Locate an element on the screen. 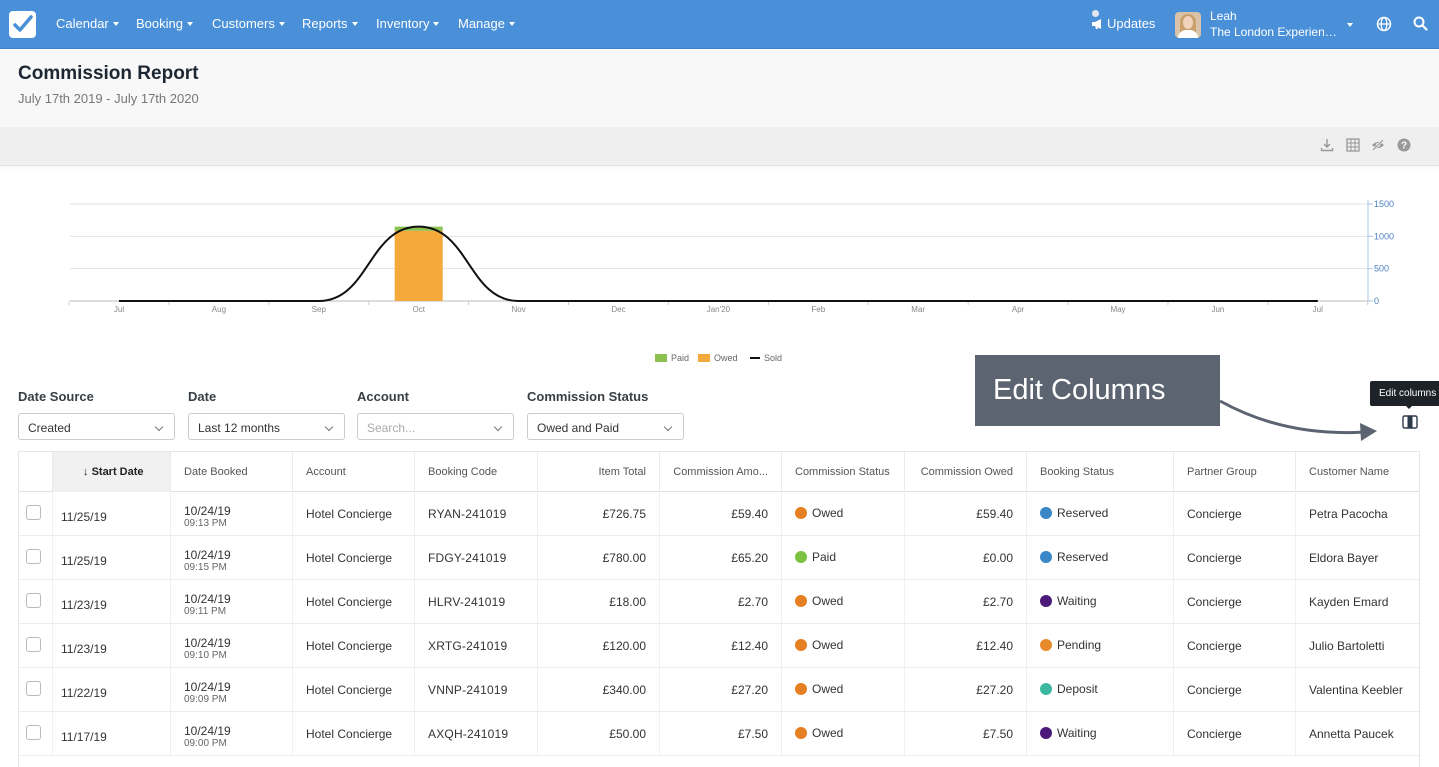 This screenshot has height=767, width=1439. column-header-customer-name: Customer Name is located at coordinates (1357, 472).